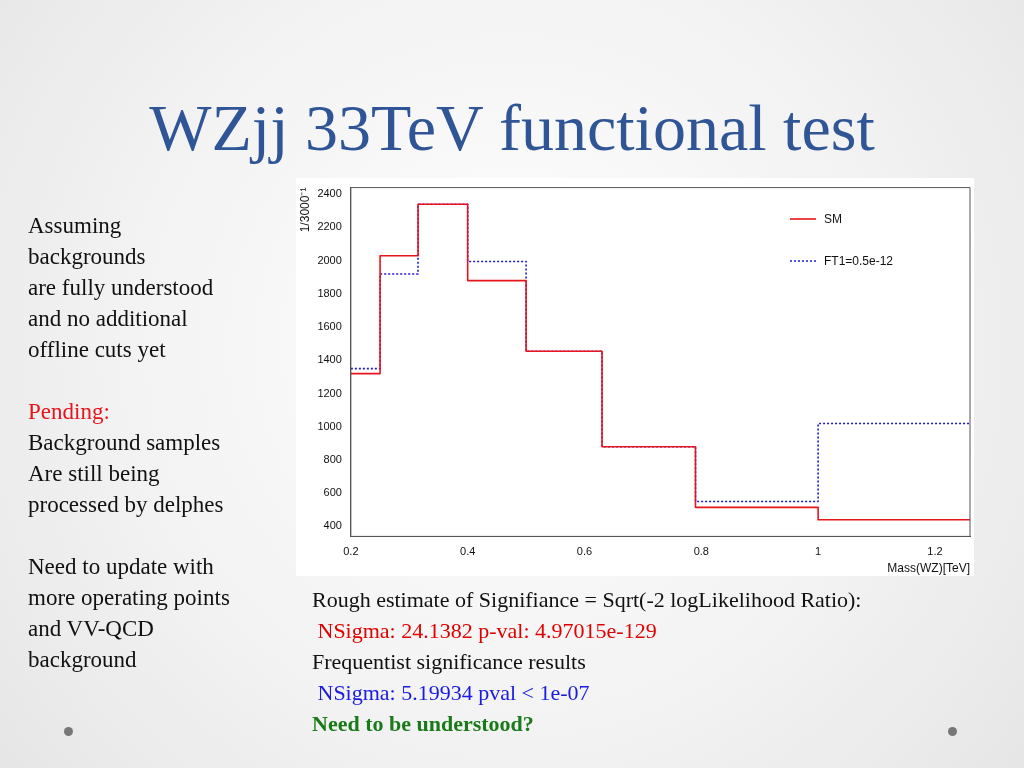 The width and height of the screenshot is (1024, 768). Describe the element at coordinates (423, 724) in the screenshot. I see `text: Need to be understood?` at that location.